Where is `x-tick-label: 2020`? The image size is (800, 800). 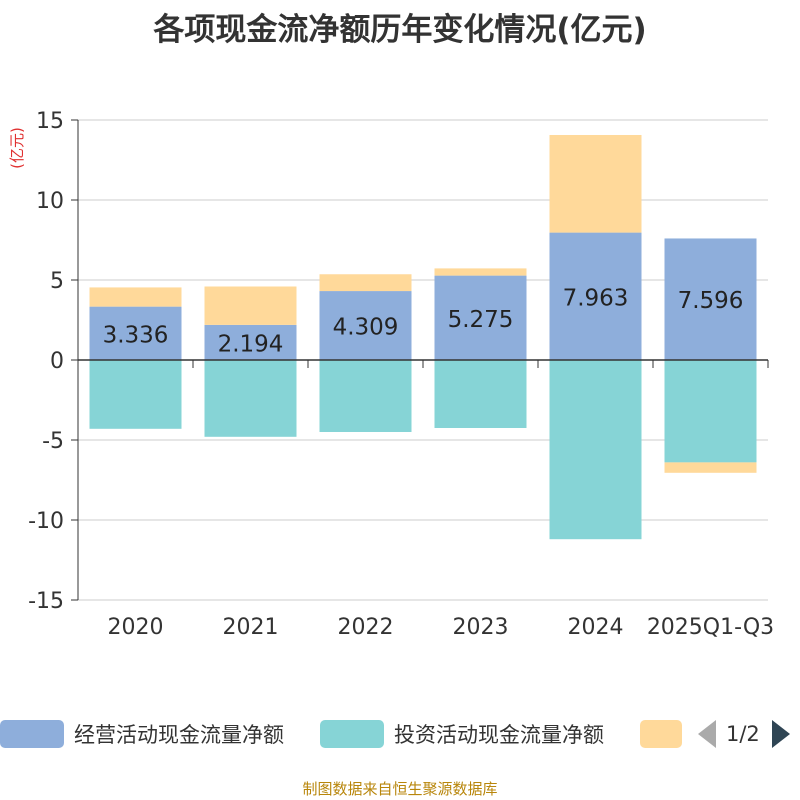 x-tick-label: 2020 is located at coordinates (136, 627).